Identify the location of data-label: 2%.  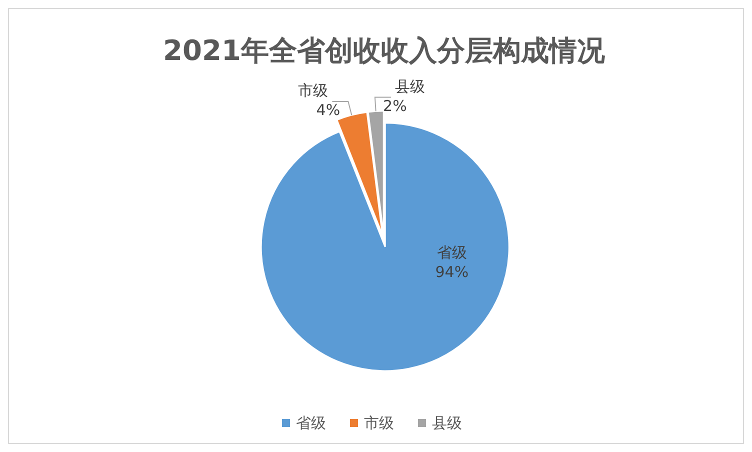
(395, 105).